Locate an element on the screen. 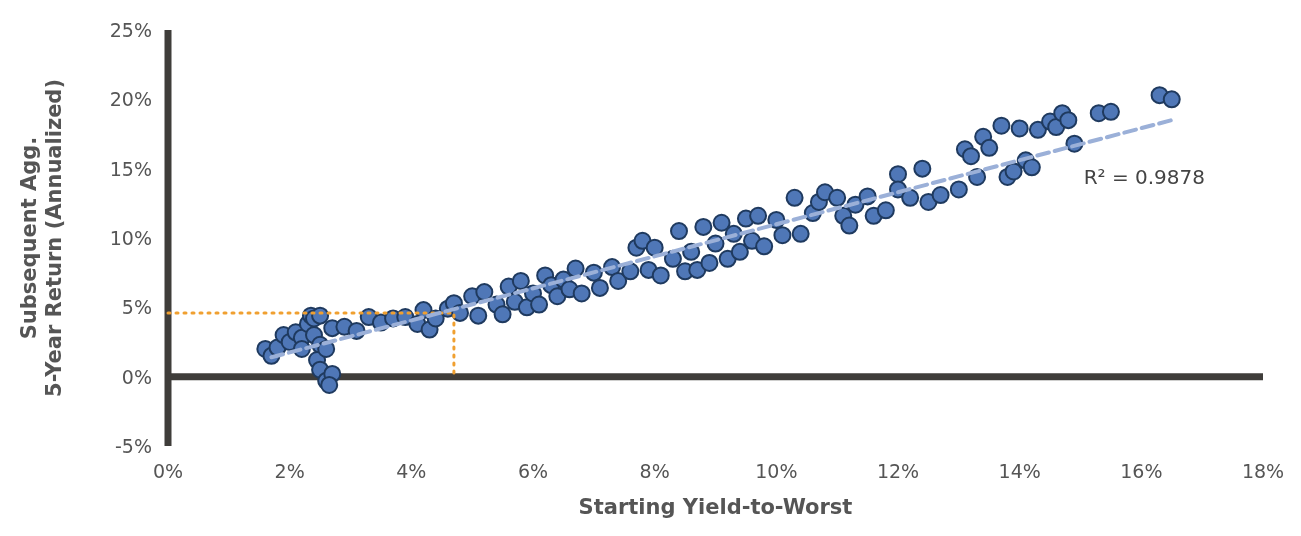 The height and width of the screenshot is (536, 1301). x-tick-label: 8% is located at coordinates (654, 471).